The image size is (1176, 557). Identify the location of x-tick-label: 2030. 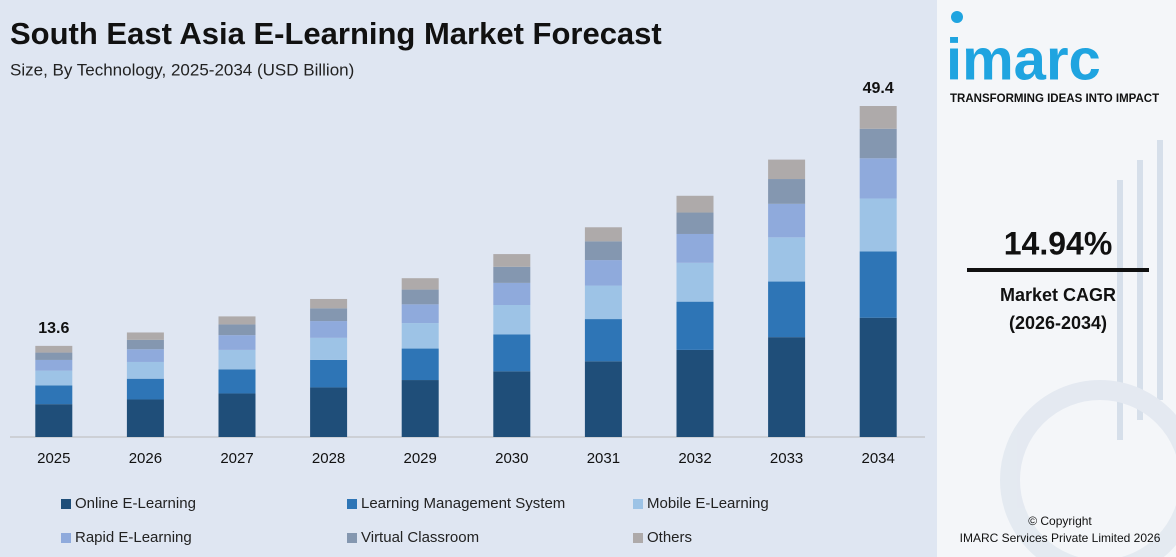
(511, 458).